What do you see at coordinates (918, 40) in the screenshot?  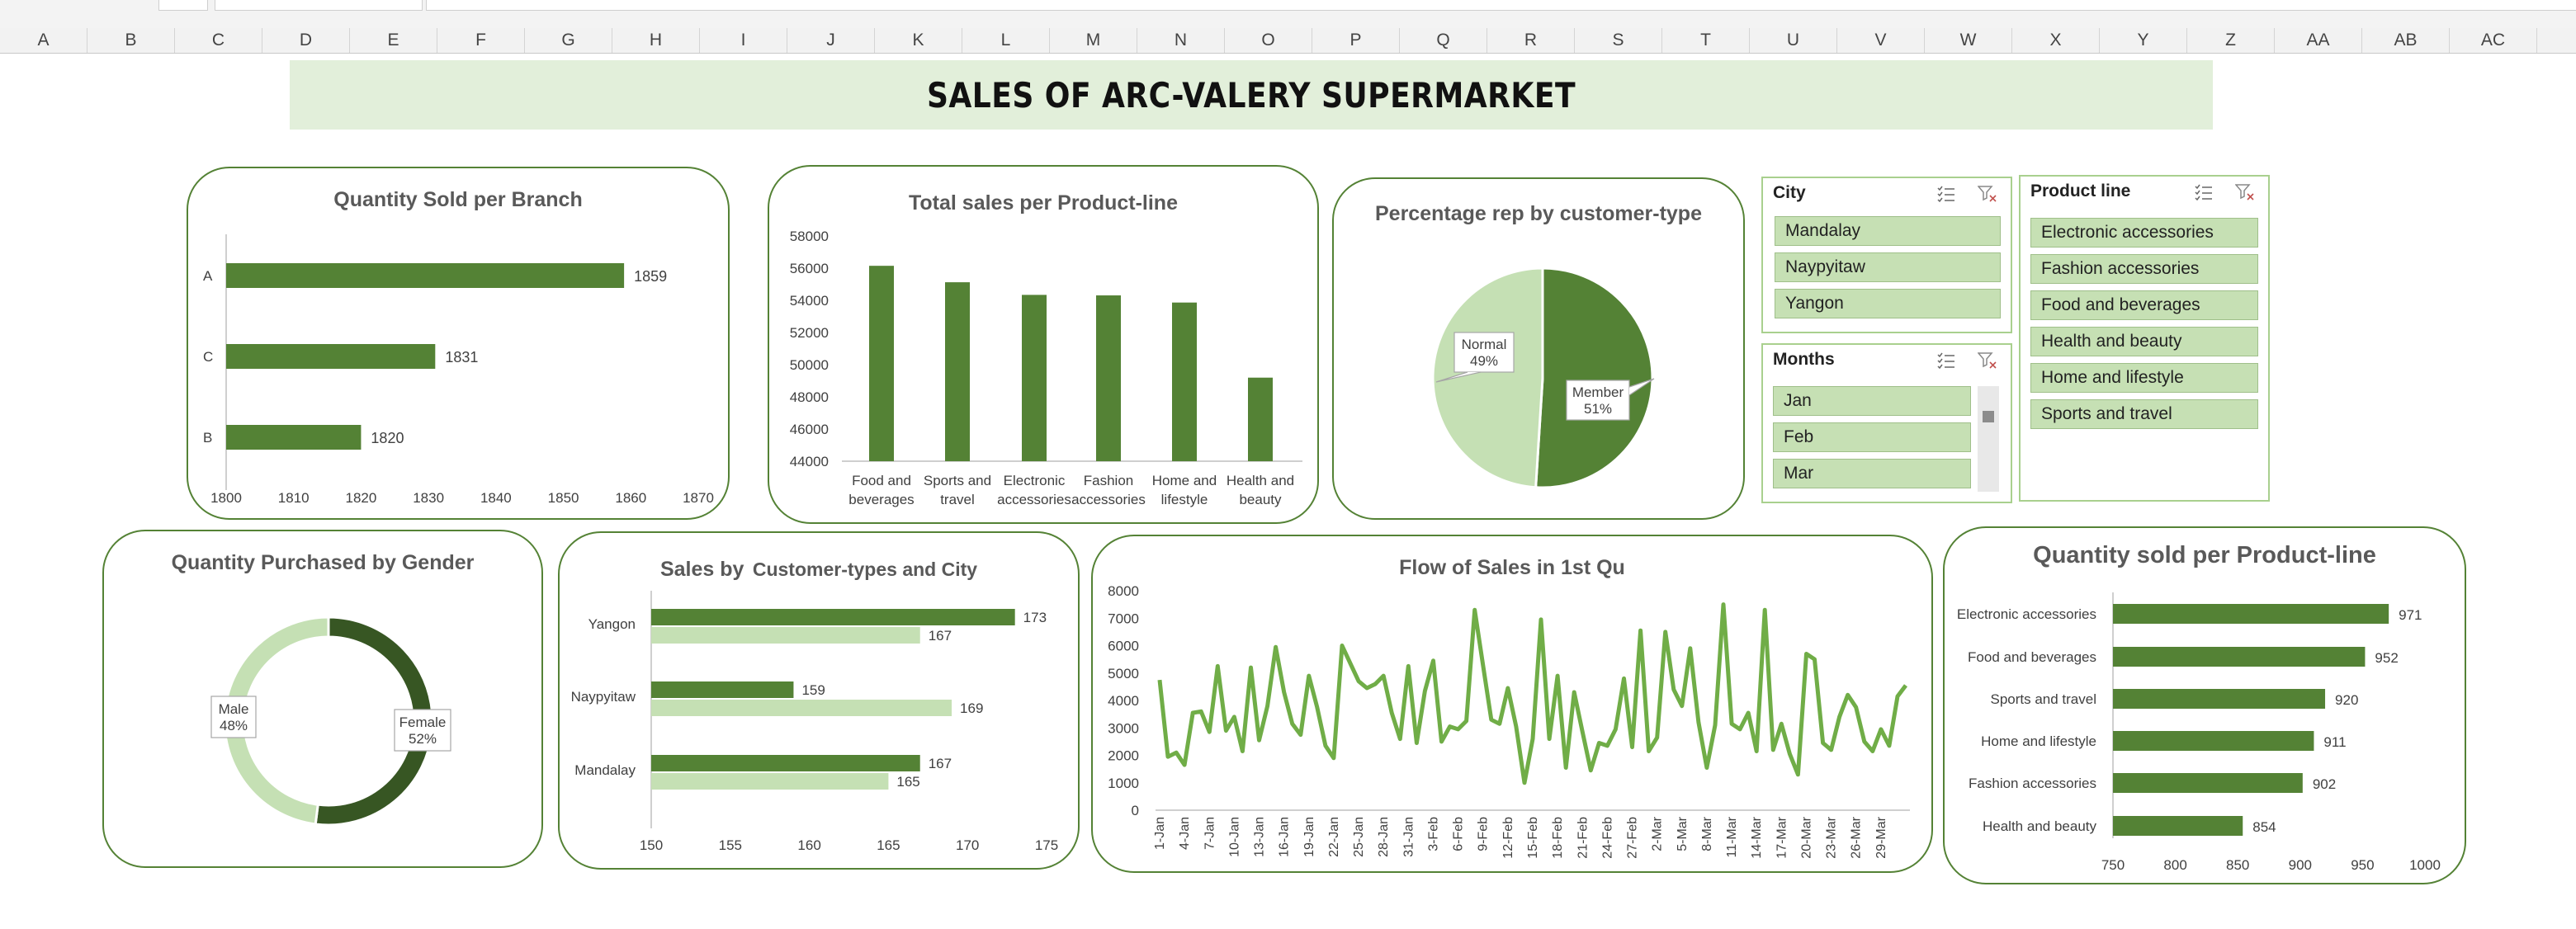 I see `column-header: K` at bounding box center [918, 40].